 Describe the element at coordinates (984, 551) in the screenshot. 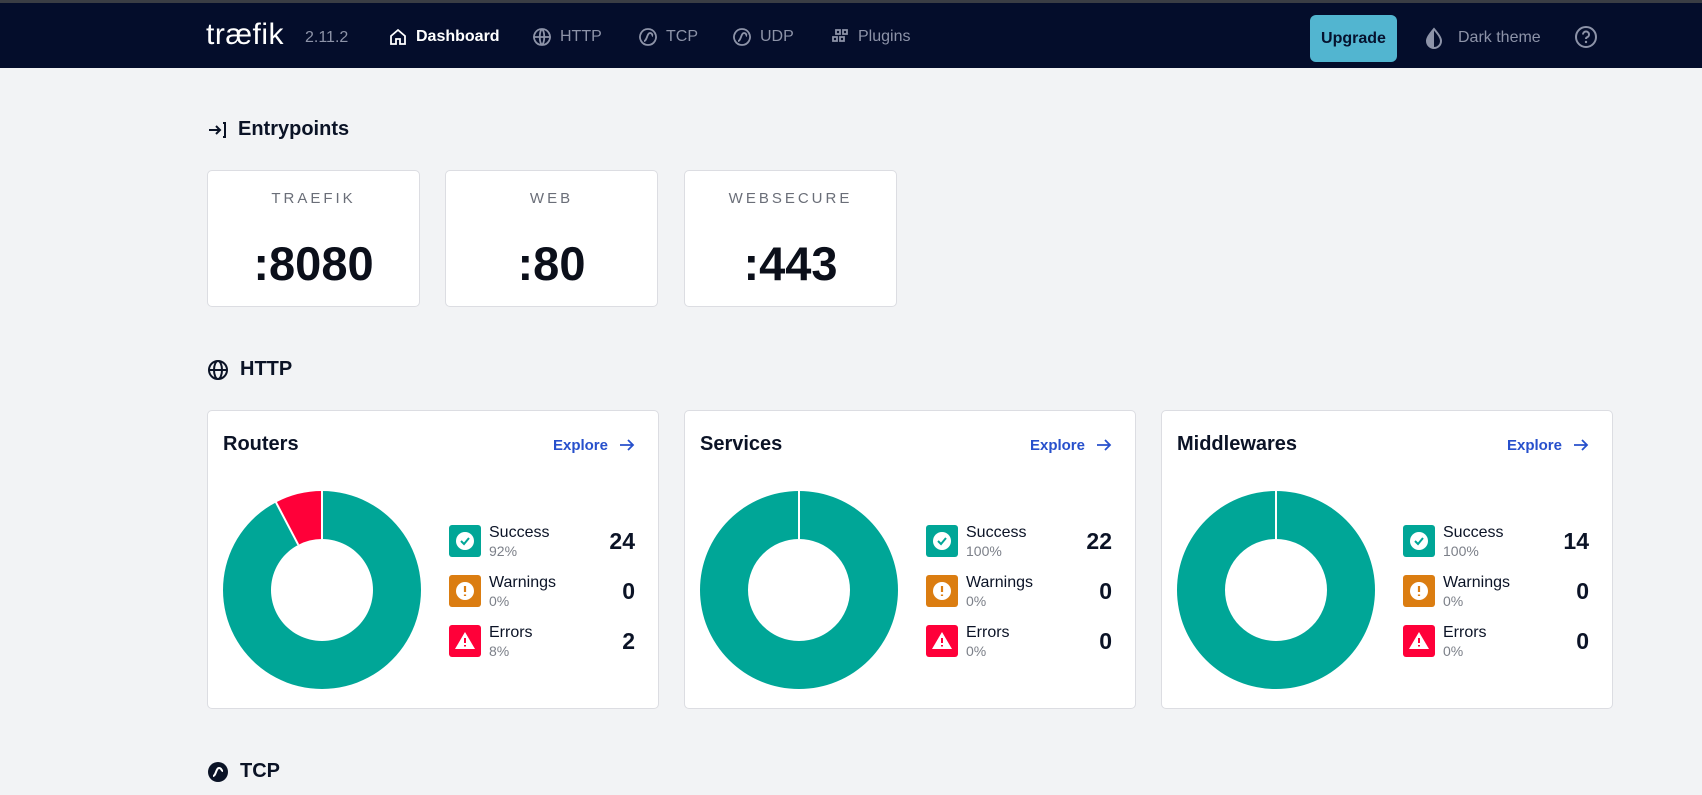

I see `stat-percent: 100%` at that location.